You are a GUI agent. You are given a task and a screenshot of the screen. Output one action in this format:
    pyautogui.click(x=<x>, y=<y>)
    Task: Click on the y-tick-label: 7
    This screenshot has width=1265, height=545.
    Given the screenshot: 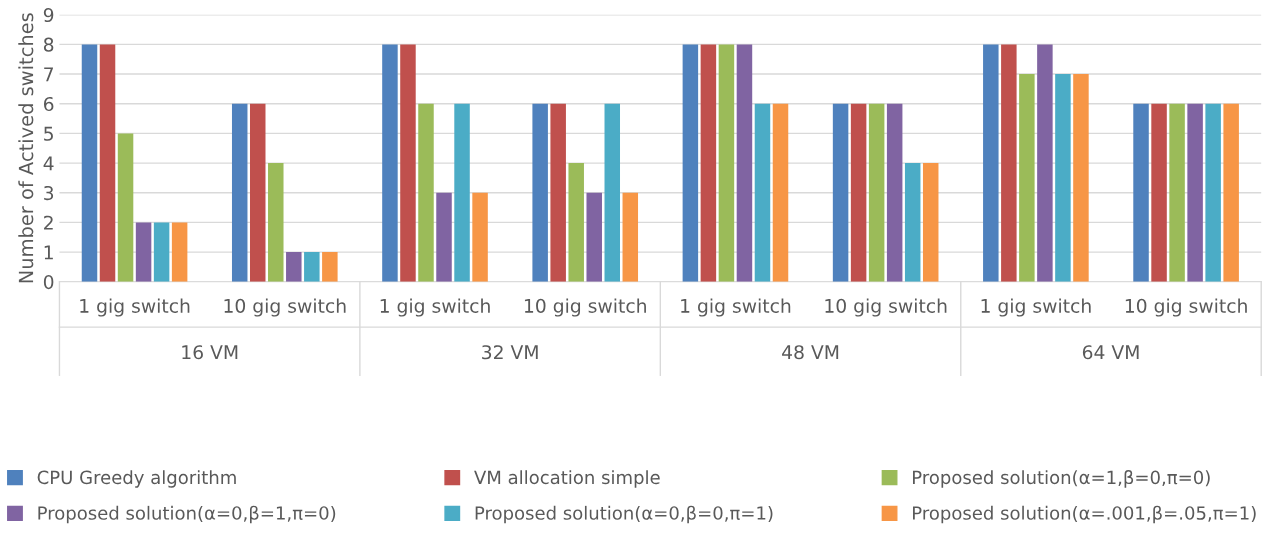 What is the action you would take?
    pyautogui.click(x=48, y=74)
    